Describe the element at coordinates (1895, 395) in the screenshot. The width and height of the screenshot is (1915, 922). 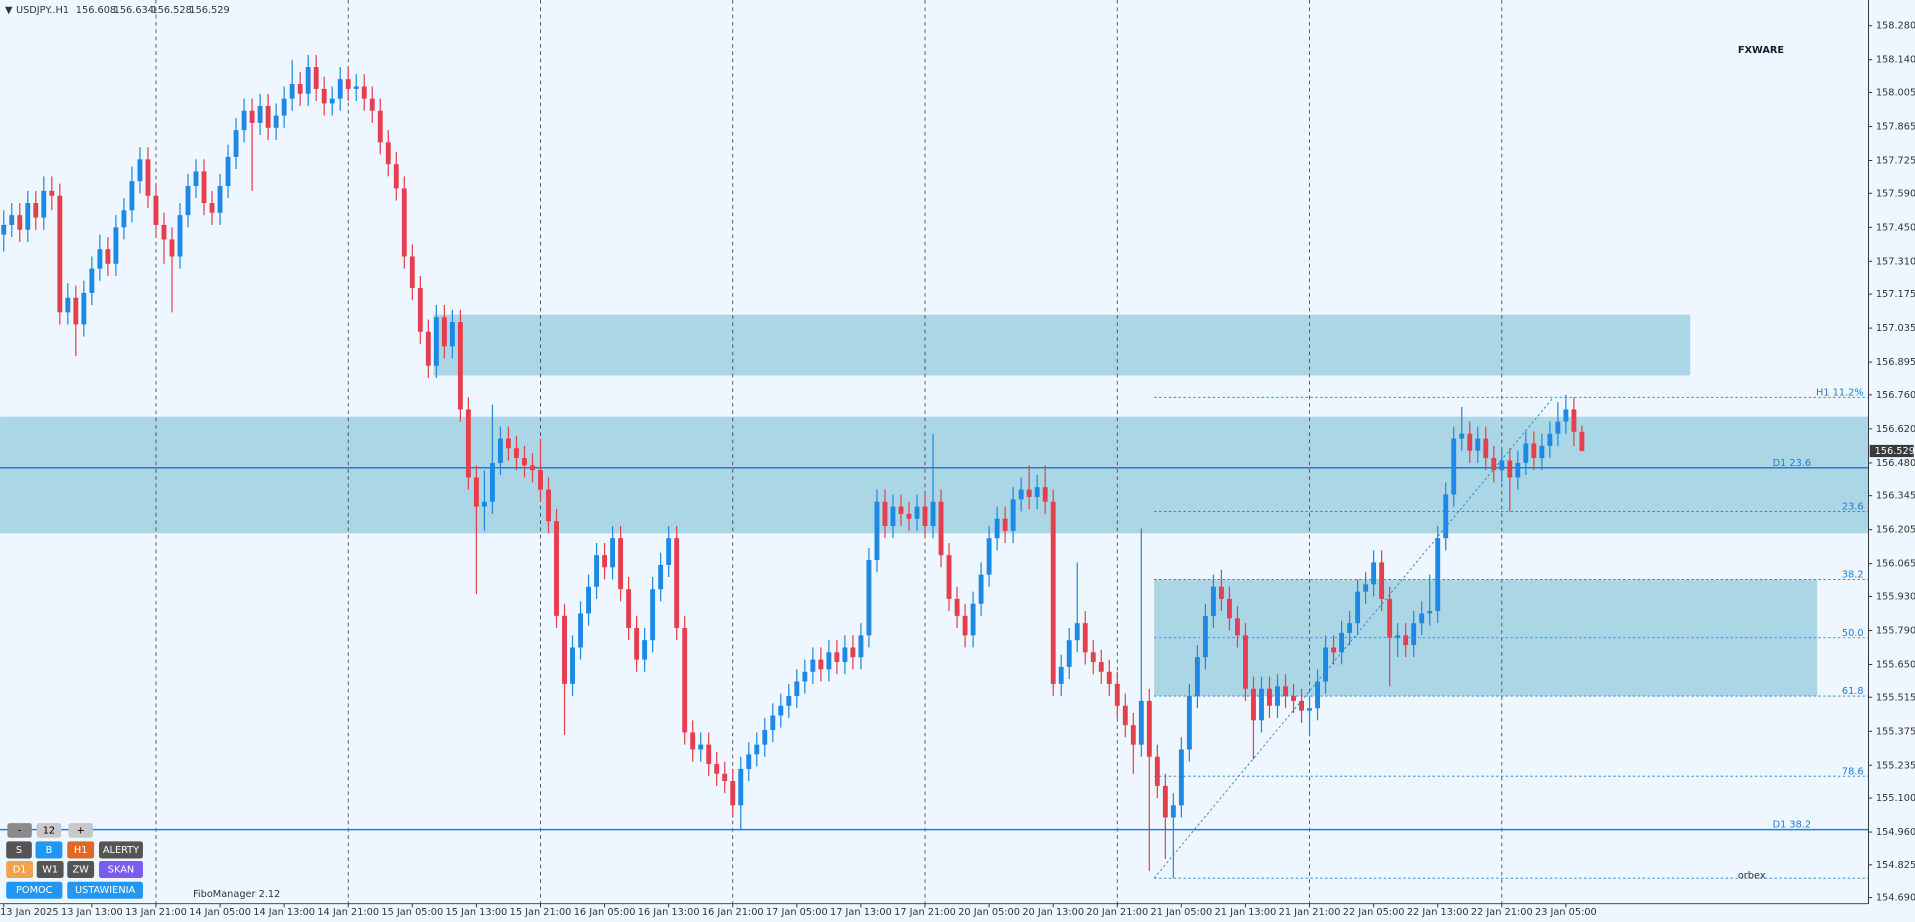
I see `y-tick-label: 156.760` at that location.